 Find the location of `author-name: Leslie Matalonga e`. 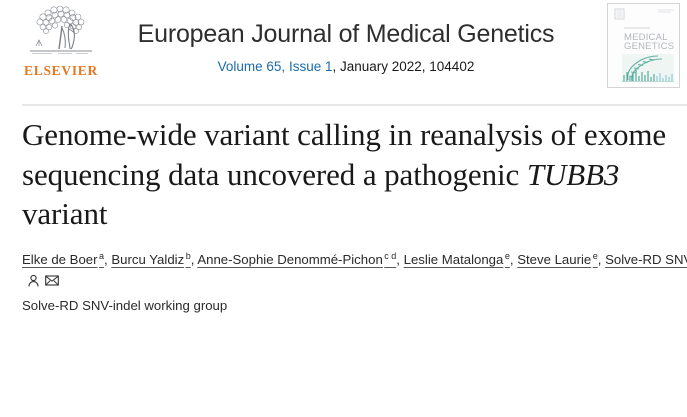

author-name: Leslie Matalonga e is located at coordinates (456, 259).